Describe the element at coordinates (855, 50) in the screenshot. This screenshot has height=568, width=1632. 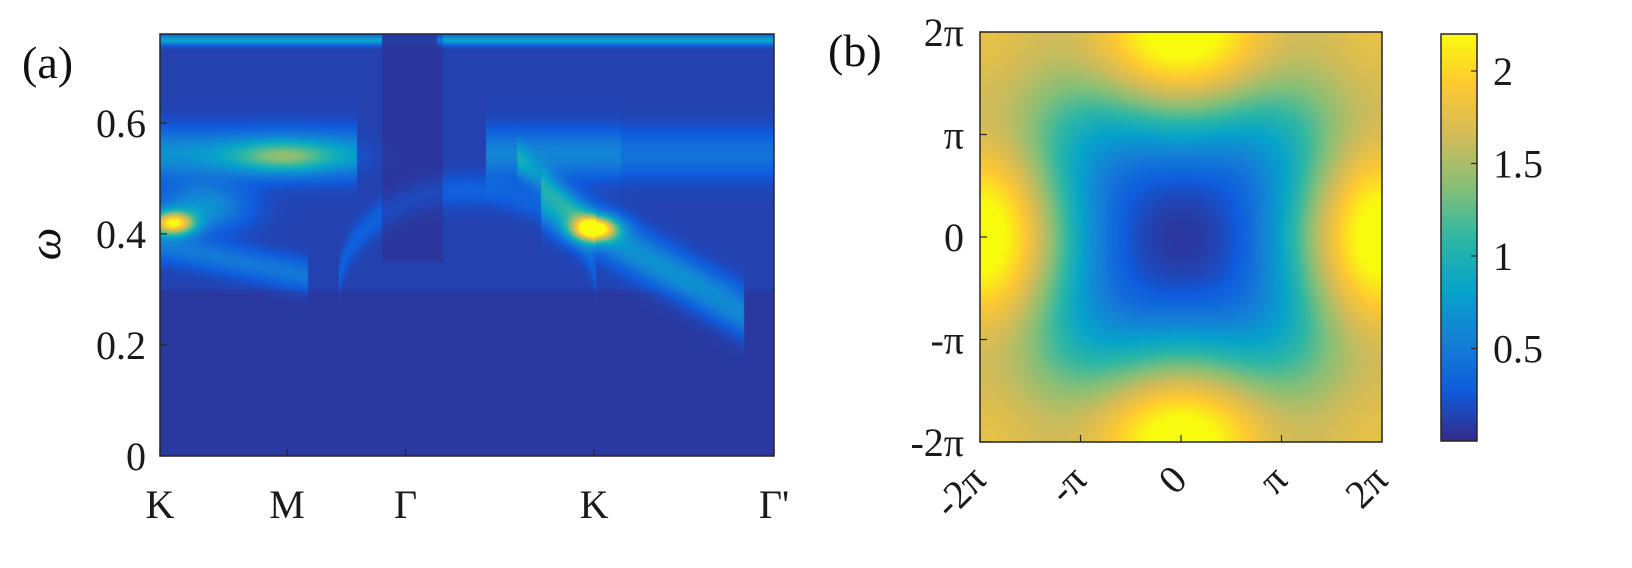
I see `panel-b-label: (b)` at that location.